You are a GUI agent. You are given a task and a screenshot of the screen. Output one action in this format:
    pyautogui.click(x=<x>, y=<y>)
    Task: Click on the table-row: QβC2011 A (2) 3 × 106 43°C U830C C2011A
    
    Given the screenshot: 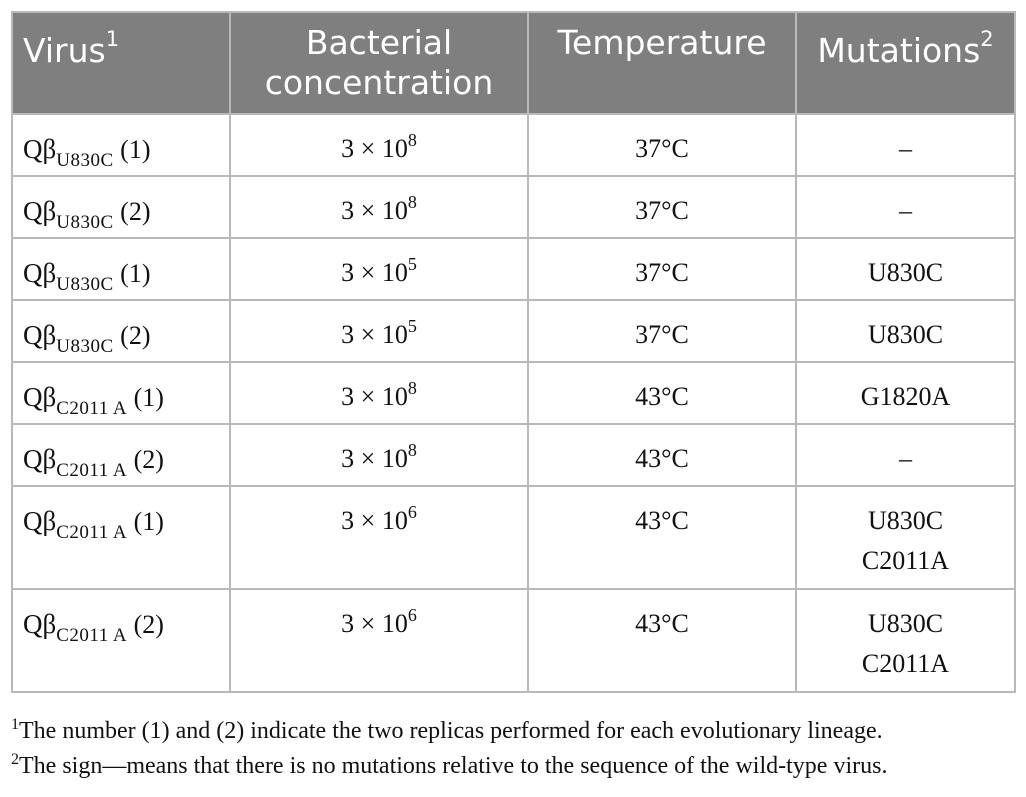 What is the action you would take?
    pyautogui.click(x=513, y=640)
    